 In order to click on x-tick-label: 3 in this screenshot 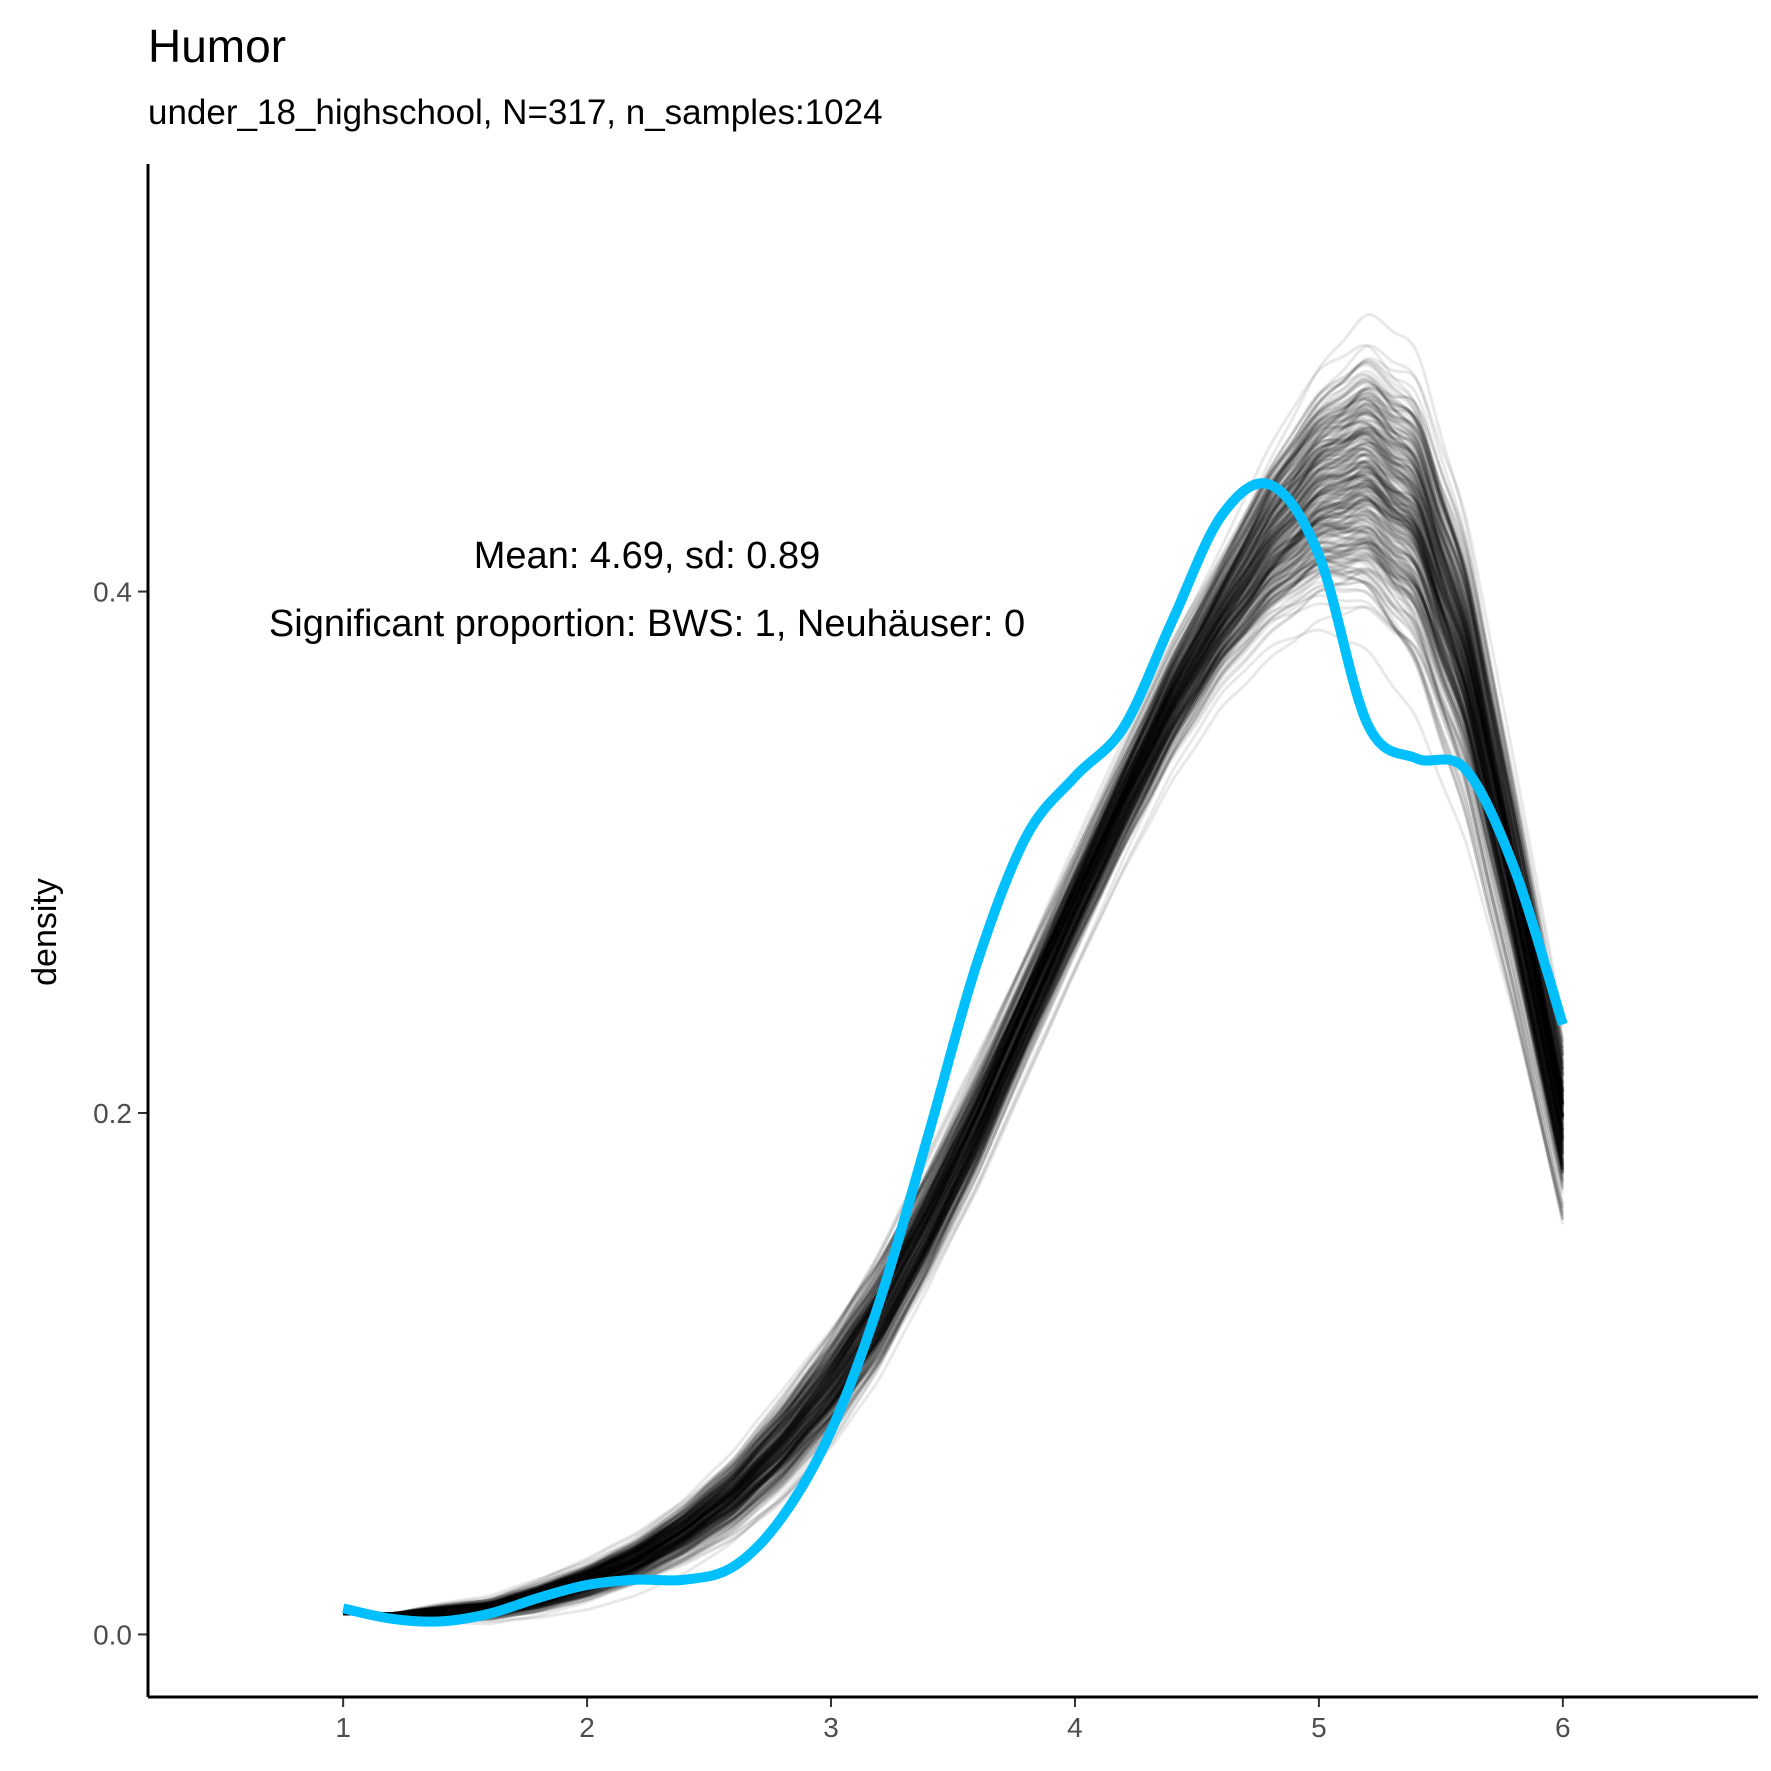, I will do `click(831, 1727)`.